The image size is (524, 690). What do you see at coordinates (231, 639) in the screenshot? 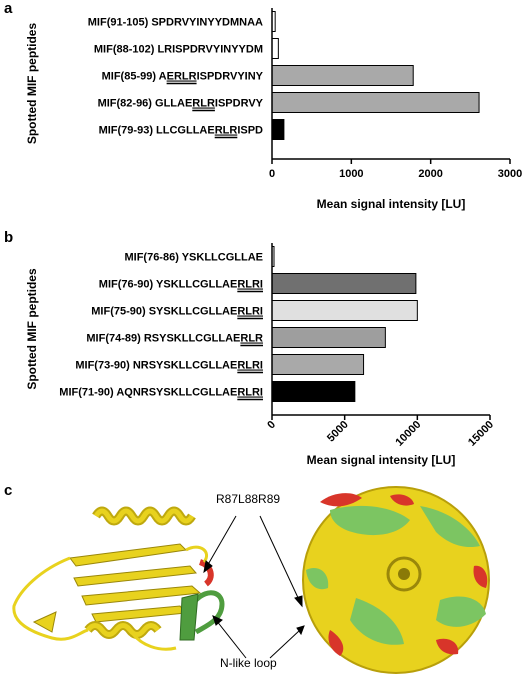
I see `arrow-loop-to-ribbon` at bounding box center [231, 639].